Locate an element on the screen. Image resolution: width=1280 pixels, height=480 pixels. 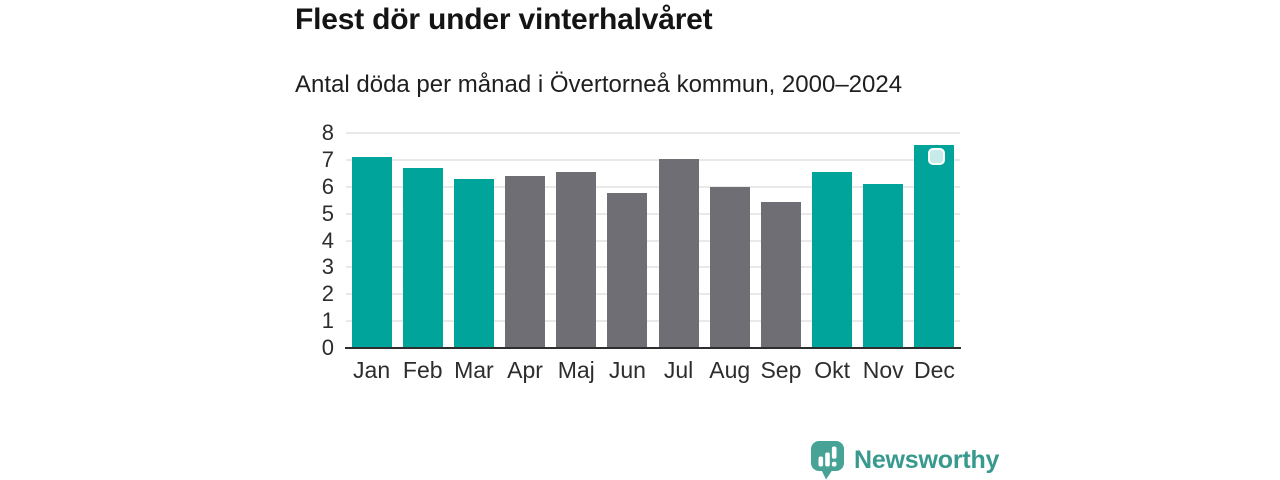
x-tick-label: Jun is located at coordinates (627, 370).